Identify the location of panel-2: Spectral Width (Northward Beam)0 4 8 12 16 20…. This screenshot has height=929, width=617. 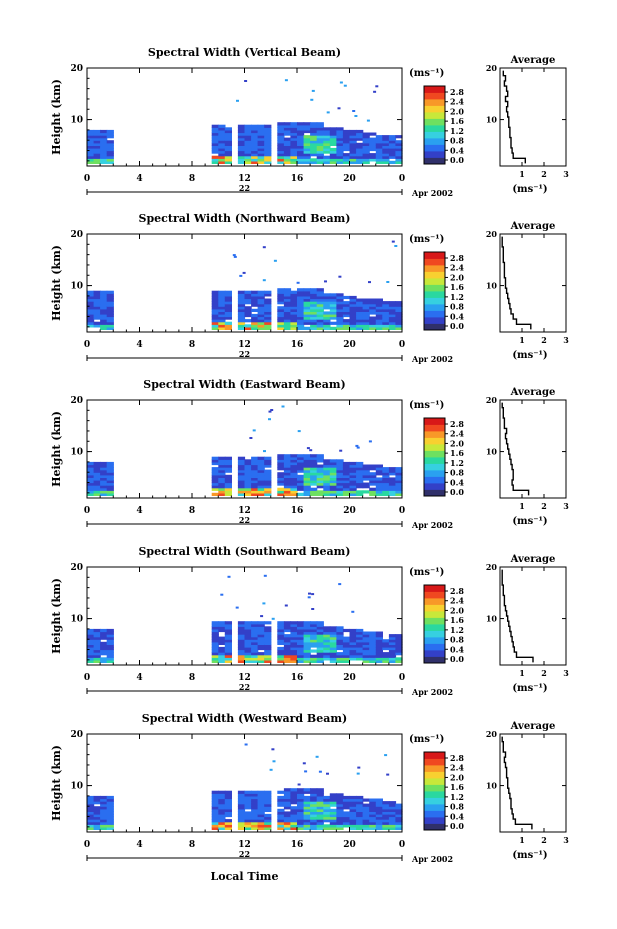
(309, 288).